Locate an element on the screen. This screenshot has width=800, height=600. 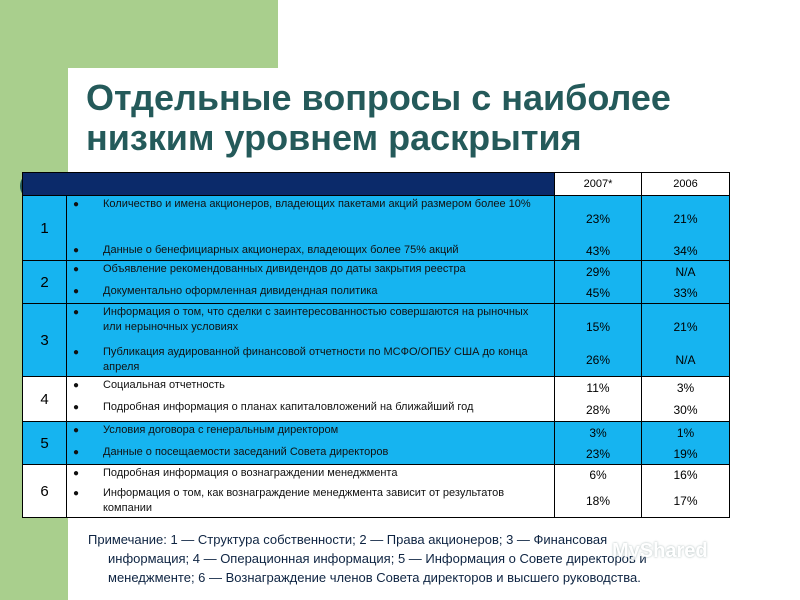
header-2007: 2007* is located at coordinates (598, 184).